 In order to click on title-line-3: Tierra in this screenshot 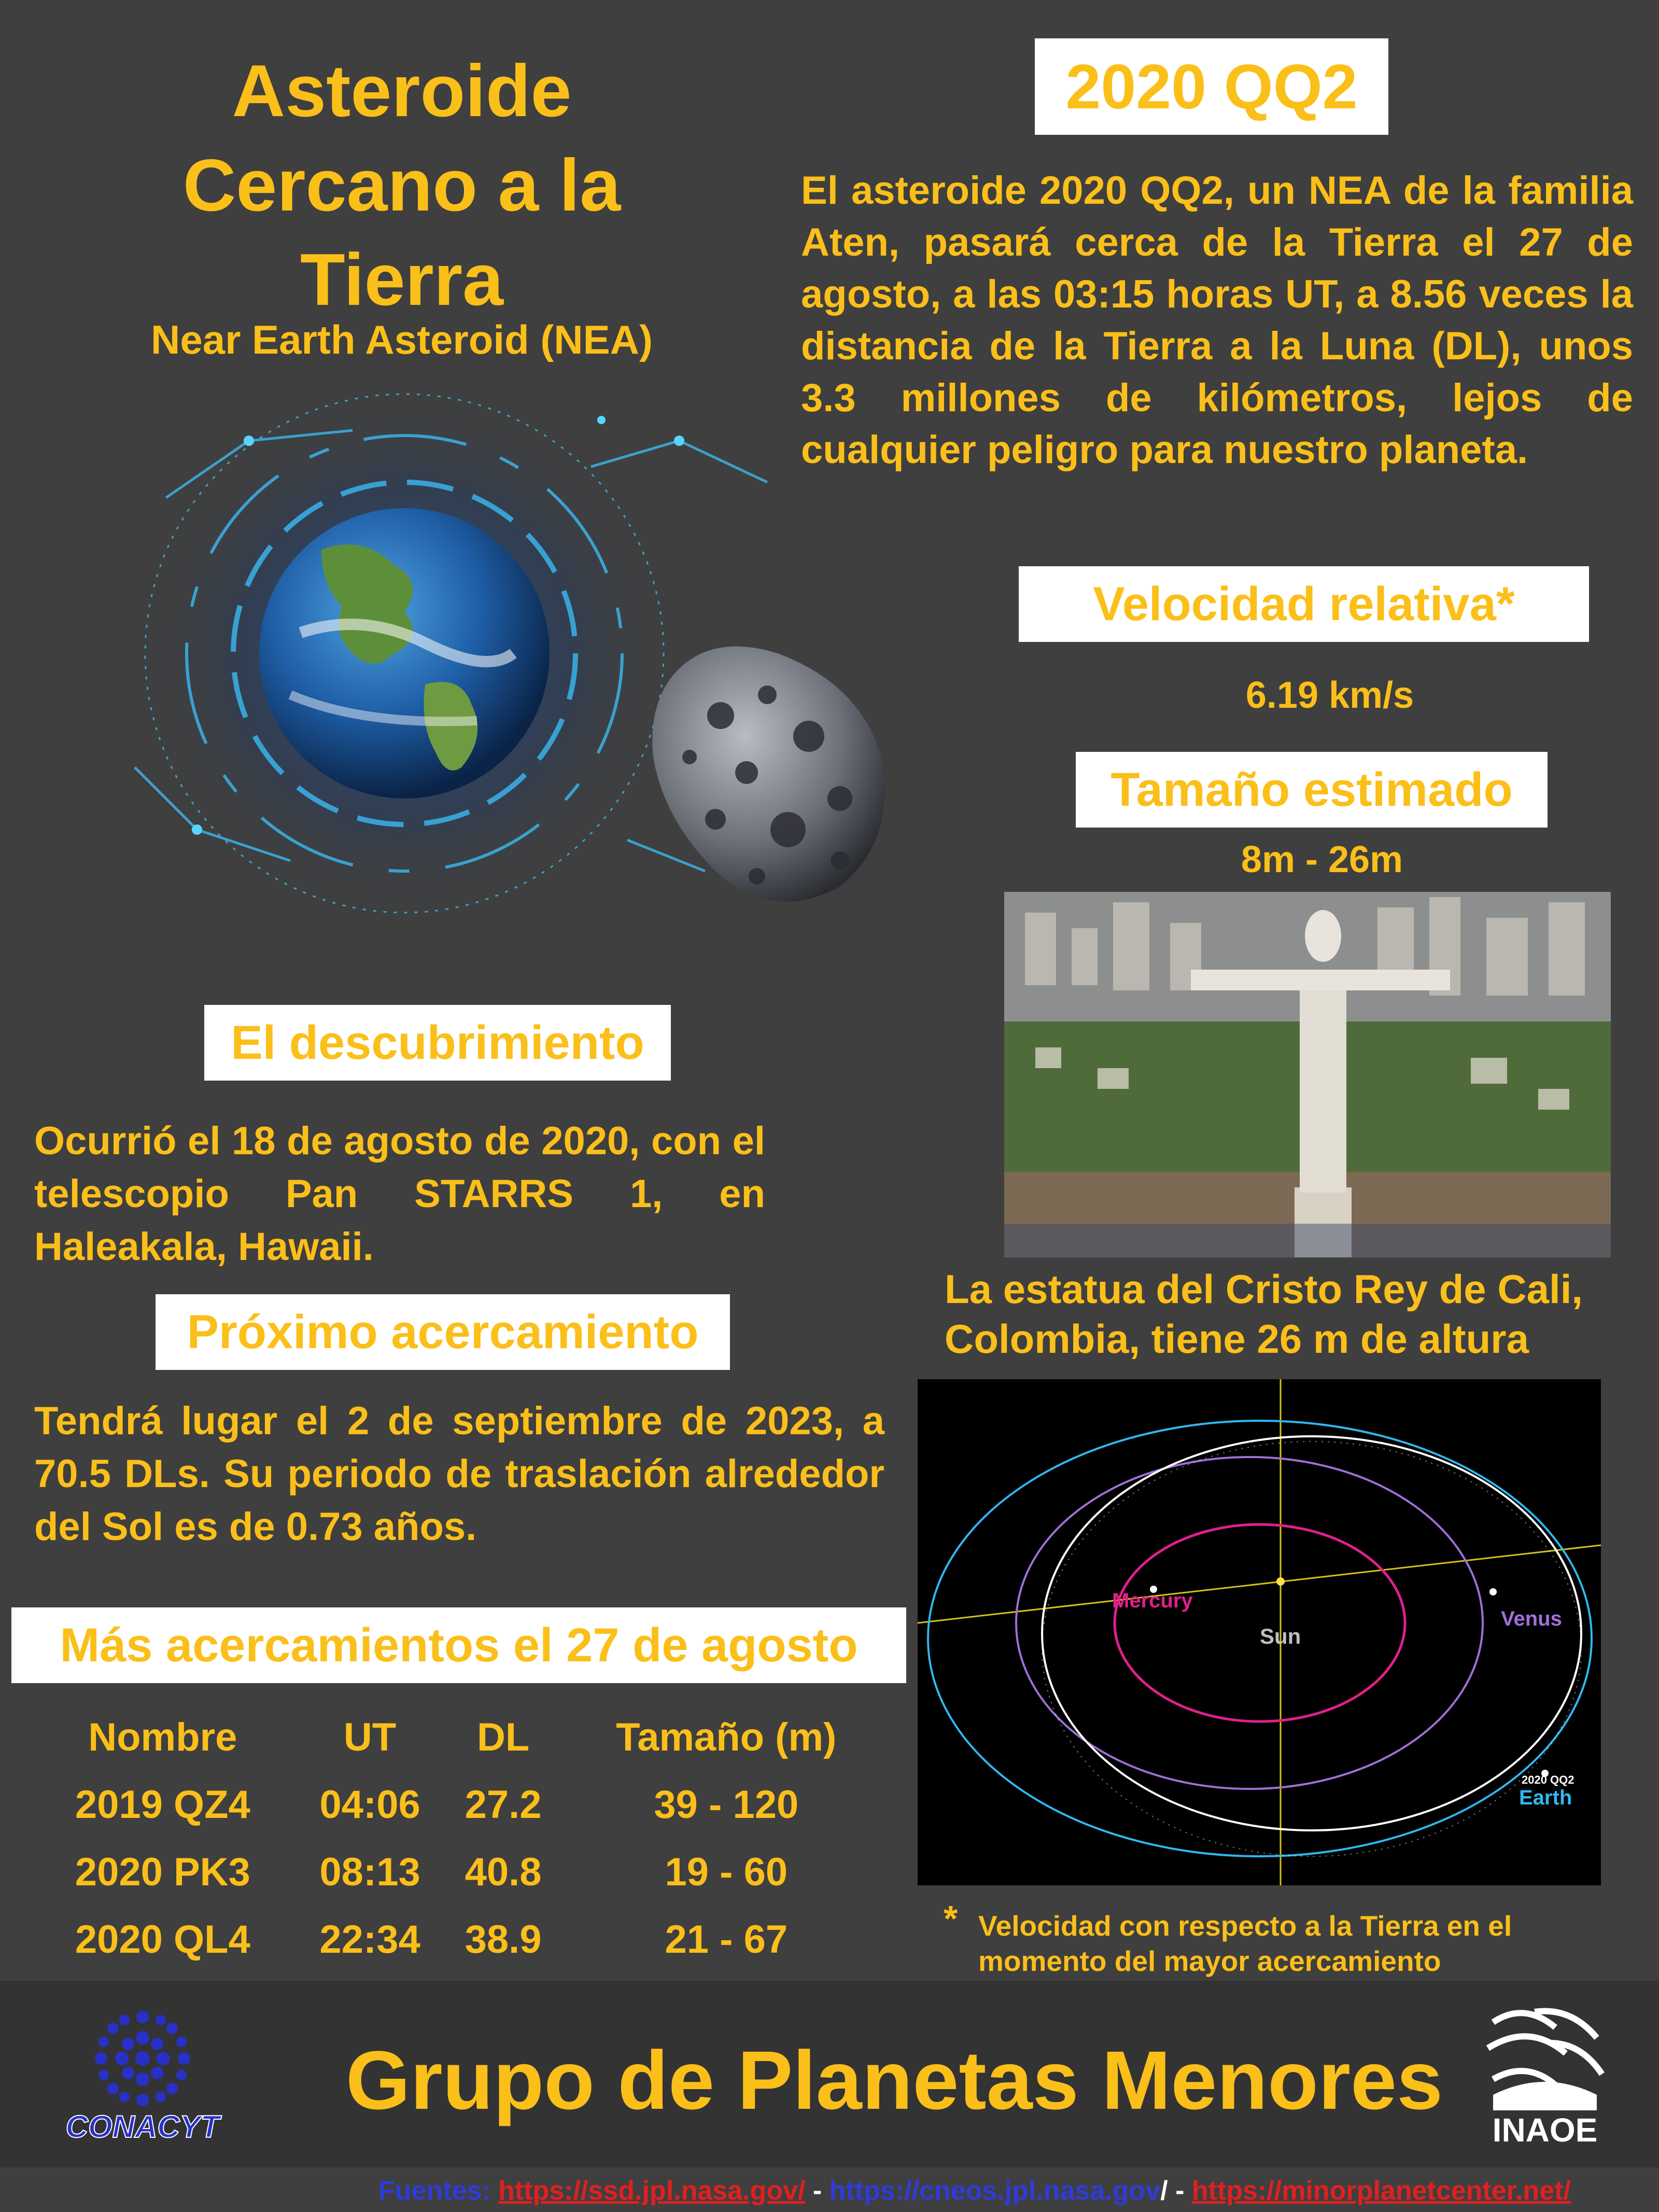, I will do `click(402, 280)`.